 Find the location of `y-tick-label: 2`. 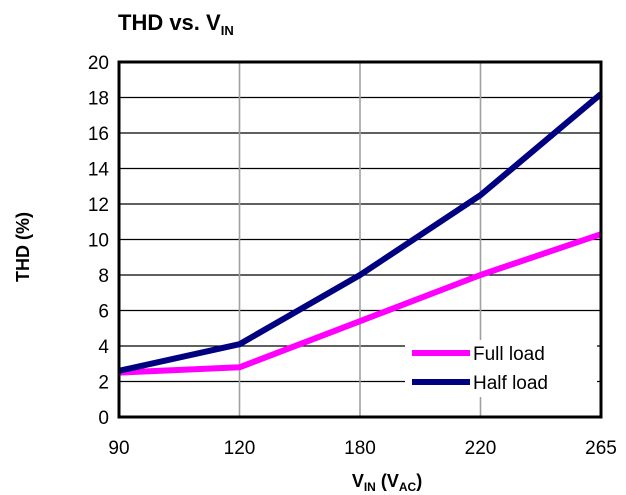

y-tick-label: 2 is located at coordinates (103, 383).